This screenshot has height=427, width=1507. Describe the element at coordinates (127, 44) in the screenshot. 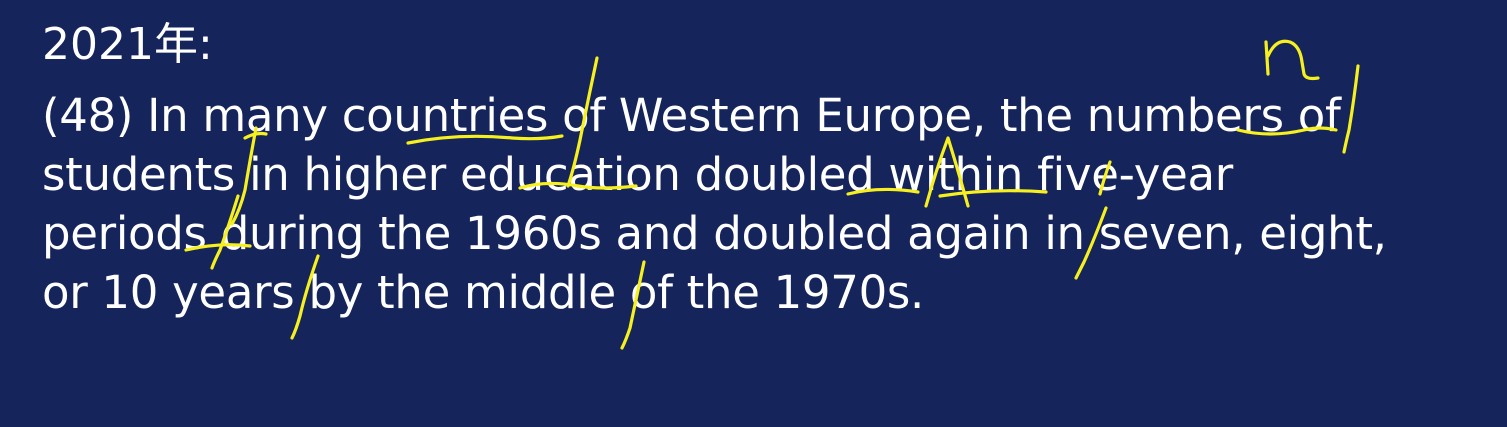

I see `slide-heading: 2021年:` at that location.